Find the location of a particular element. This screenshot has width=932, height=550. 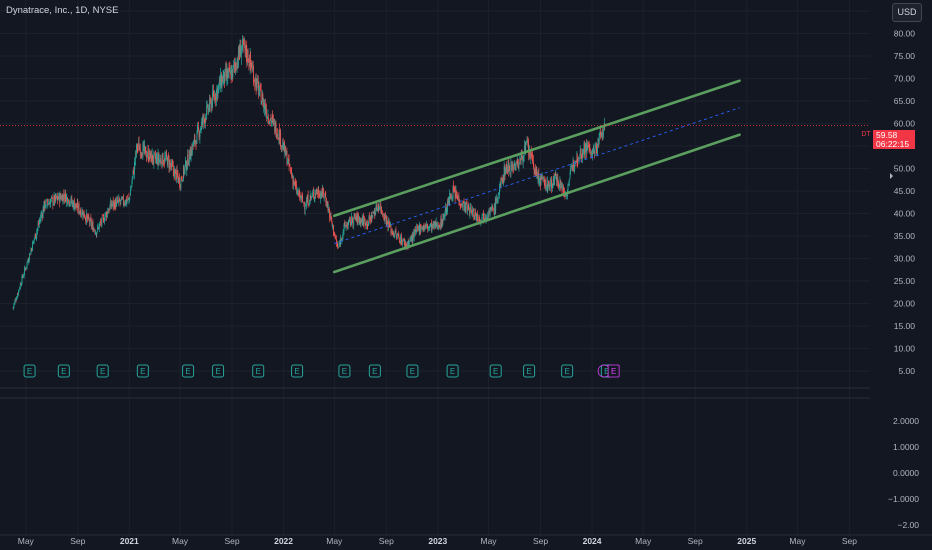

price-tick-label: 20.00 is located at coordinates (905, 304).